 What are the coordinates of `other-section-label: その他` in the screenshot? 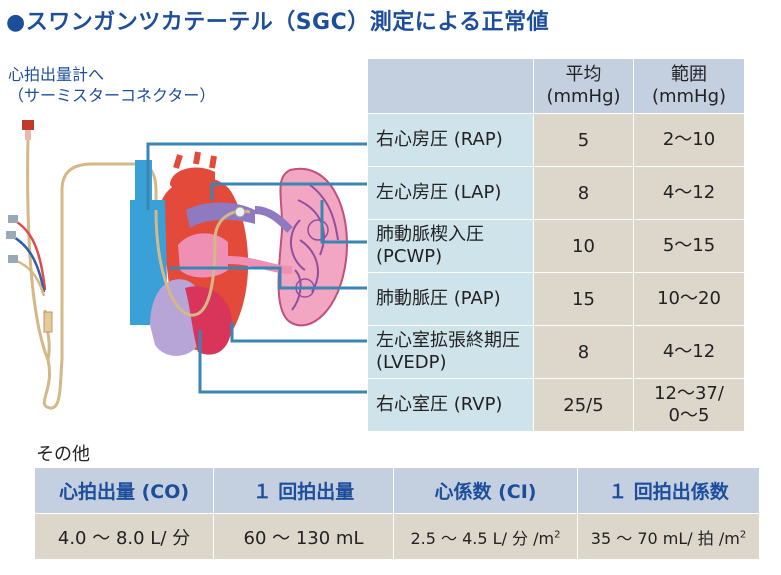 It's located at (63, 454).